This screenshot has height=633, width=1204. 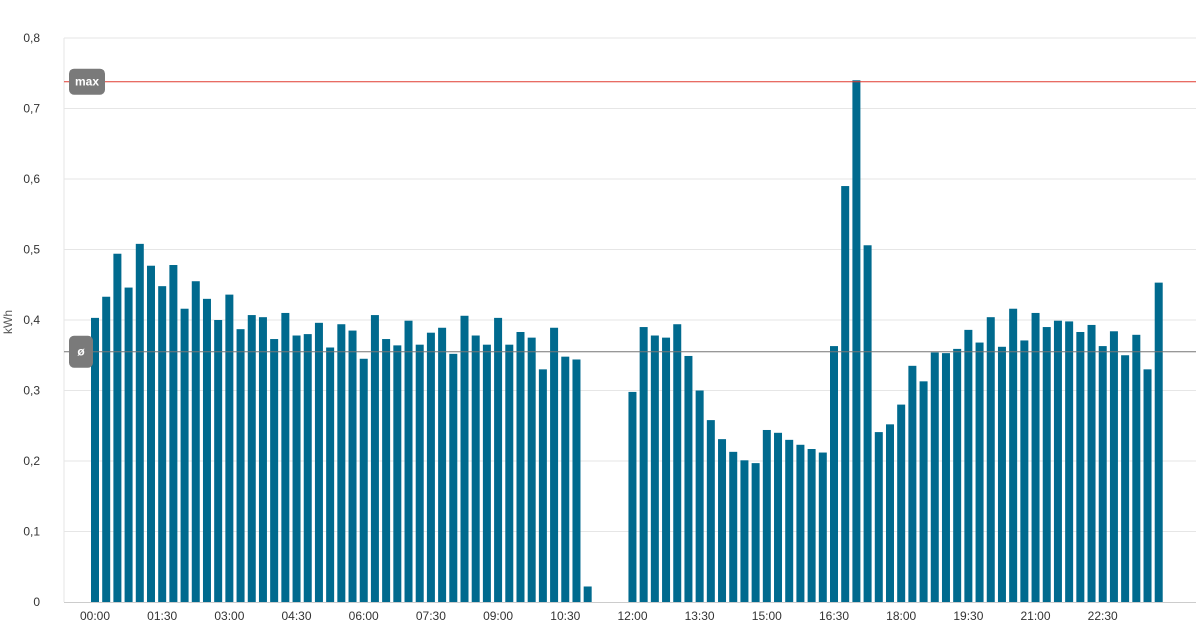 What do you see at coordinates (31, 391) in the screenshot?
I see `y-tick-label: 0,3` at bounding box center [31, 391].